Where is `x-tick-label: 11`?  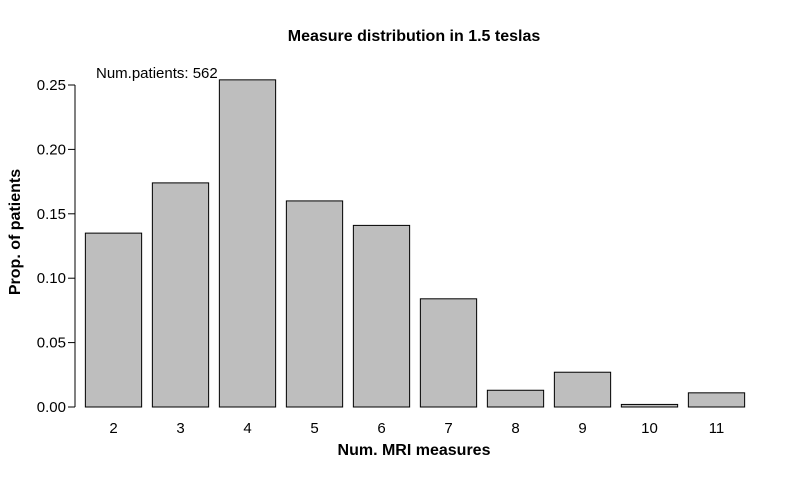 x-tick-label: 11 is located at coordinates (717, 428).